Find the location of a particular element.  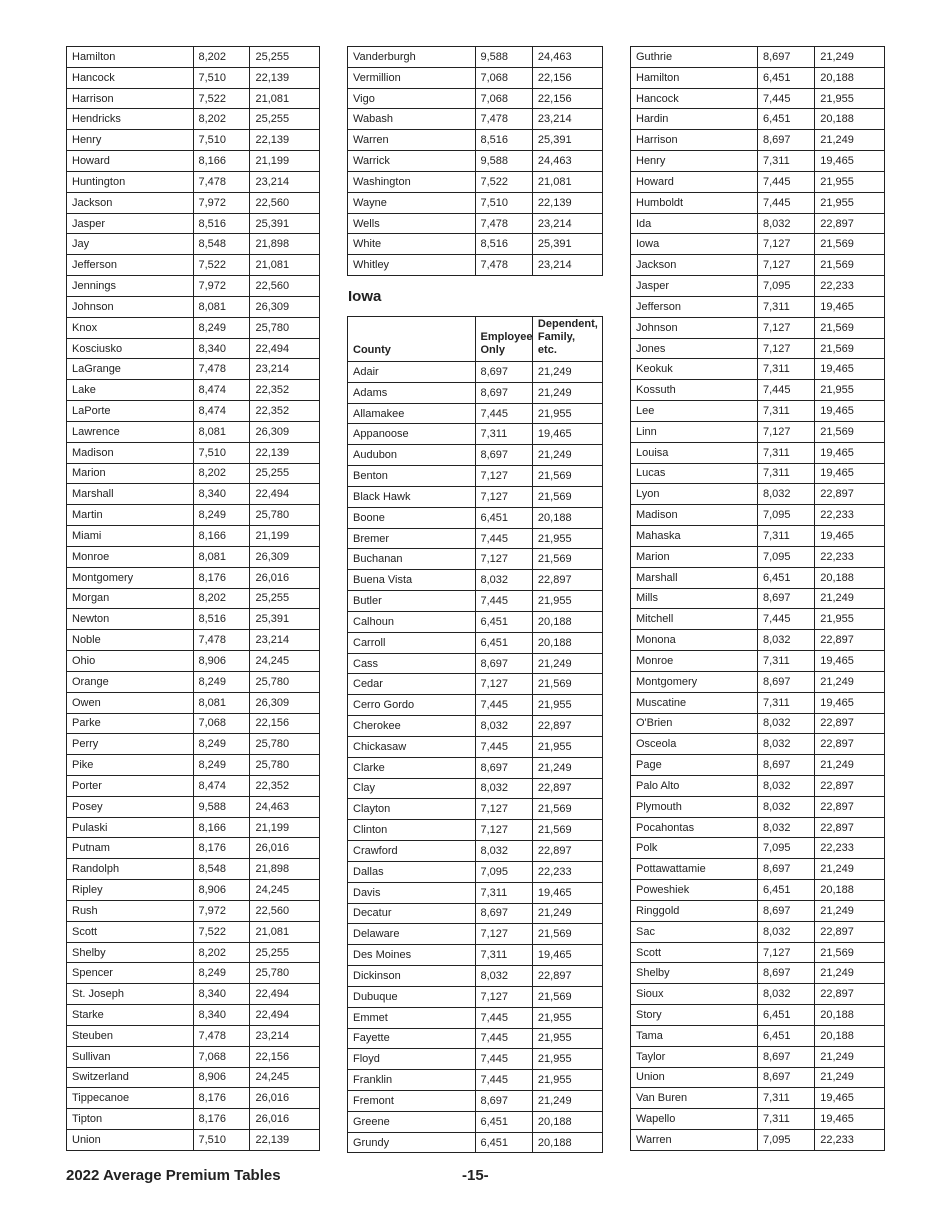

table-row: Owen 8,081 26,309 is located at coordinates (193, 702).